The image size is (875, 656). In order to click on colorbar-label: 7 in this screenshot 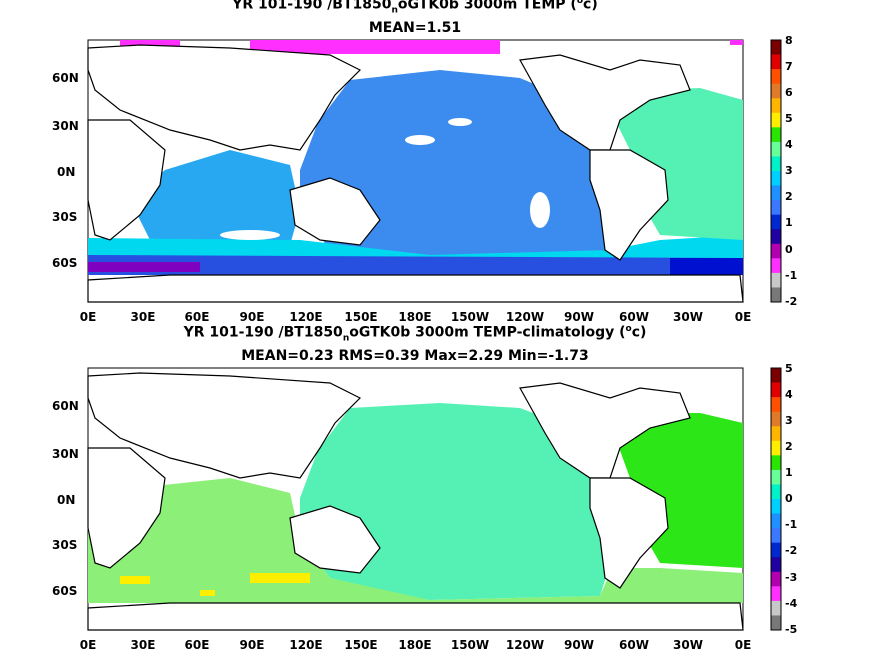, I will do `click(789, 66)`.